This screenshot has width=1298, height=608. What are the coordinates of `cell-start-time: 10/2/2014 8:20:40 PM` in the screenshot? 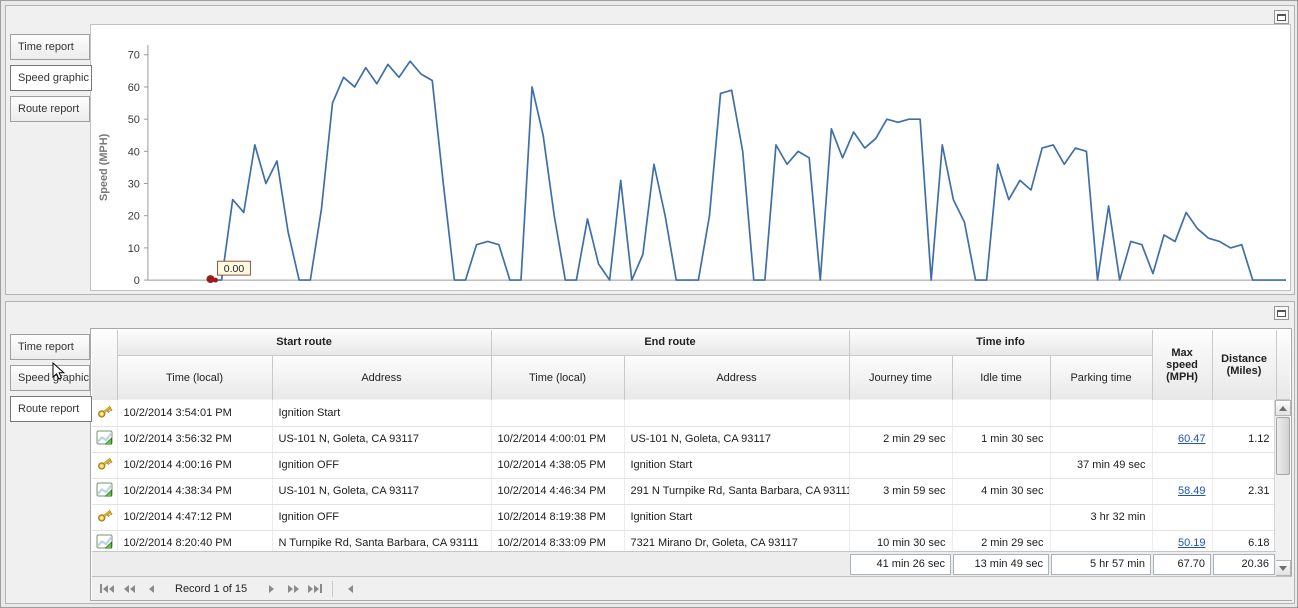 It's located at (195, 540).